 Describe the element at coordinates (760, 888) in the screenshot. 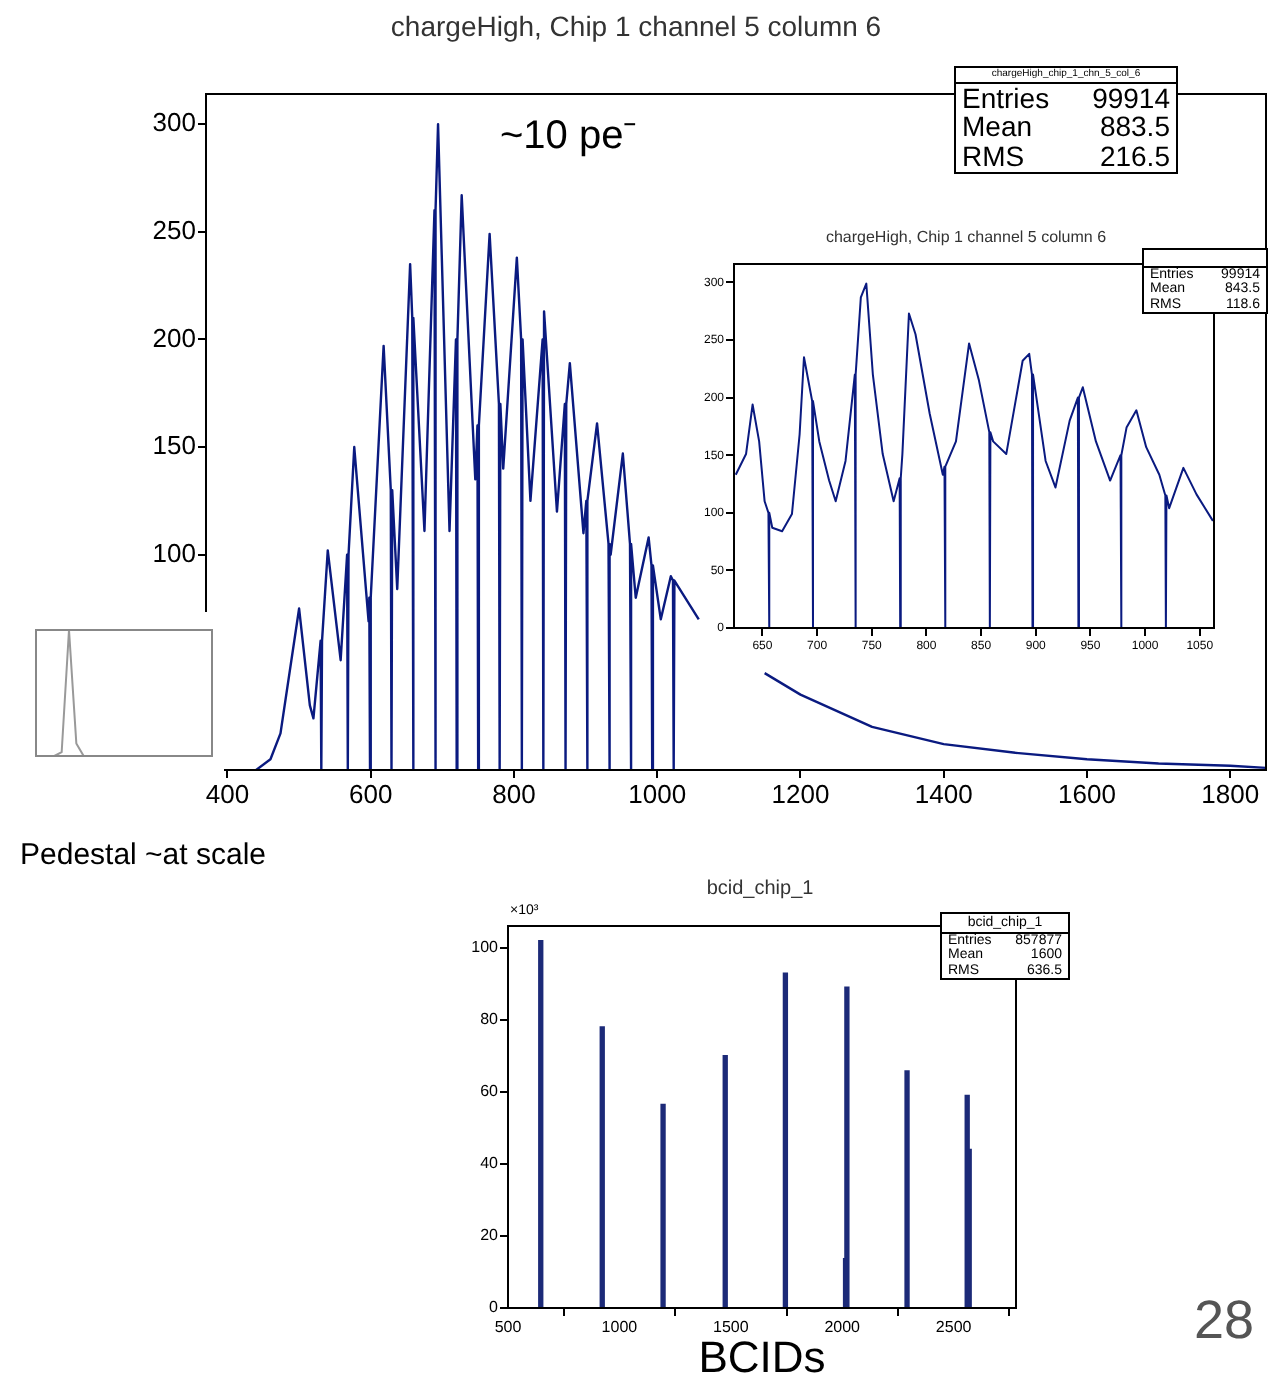

I see `chart-title: bcid_chip_1` at that location.